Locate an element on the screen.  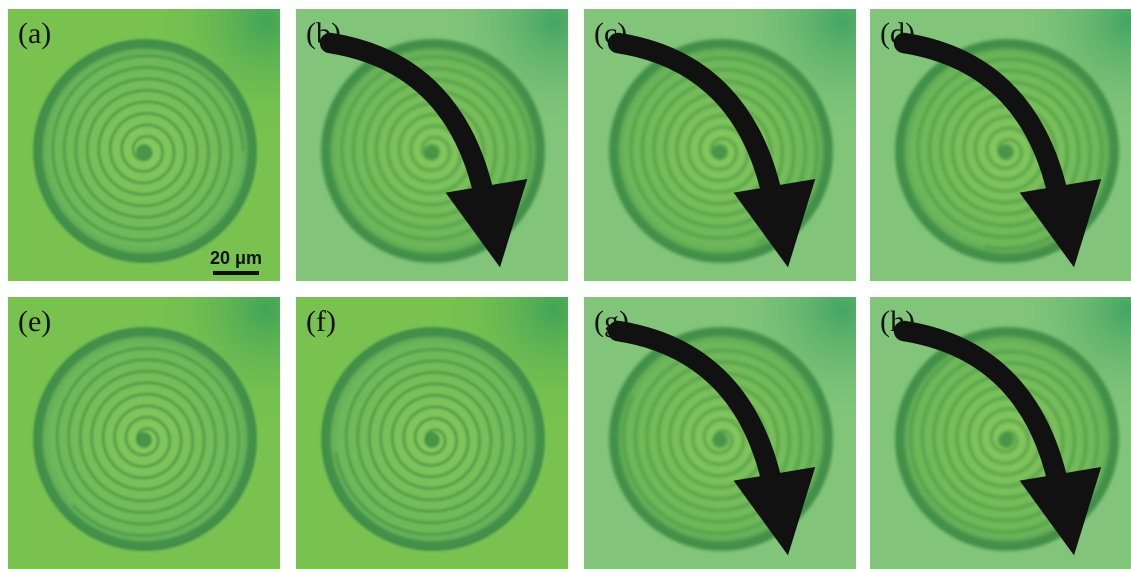
panel-e: (e) is located at coordinates (144, 433).